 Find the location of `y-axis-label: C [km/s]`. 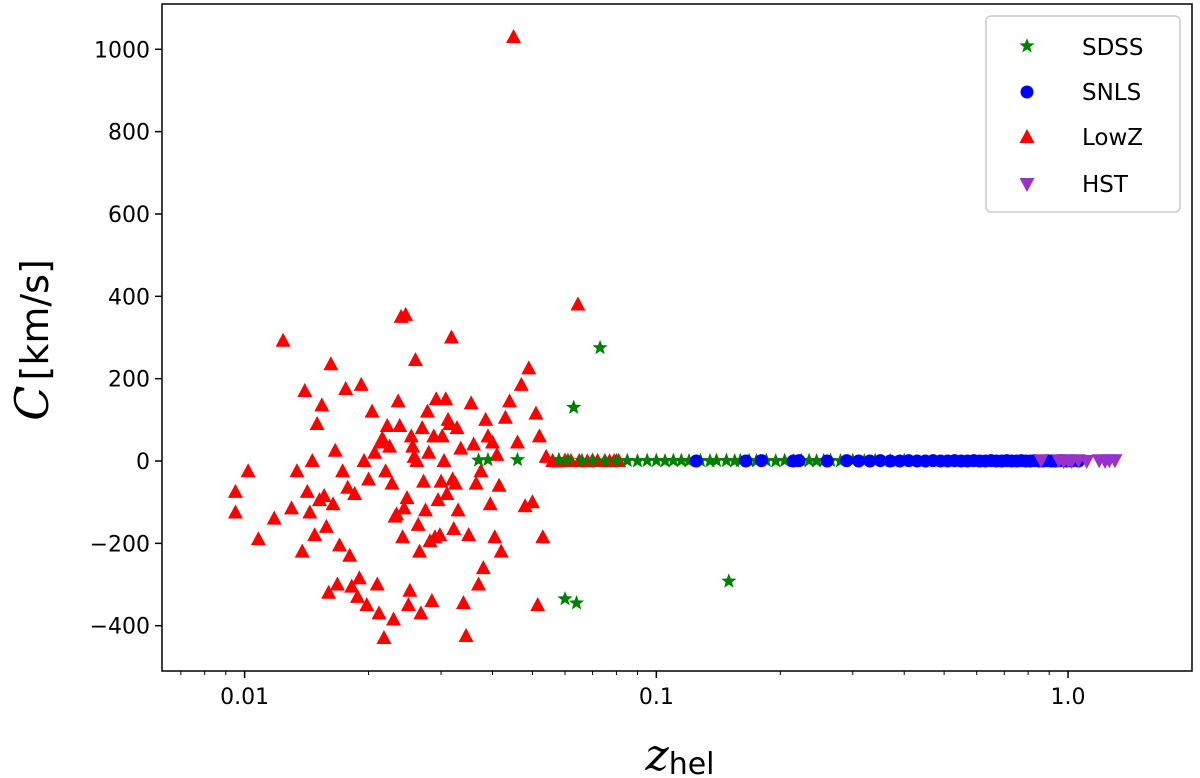

y-axis-label: C [km/s] is located at coordinates (32, 340).